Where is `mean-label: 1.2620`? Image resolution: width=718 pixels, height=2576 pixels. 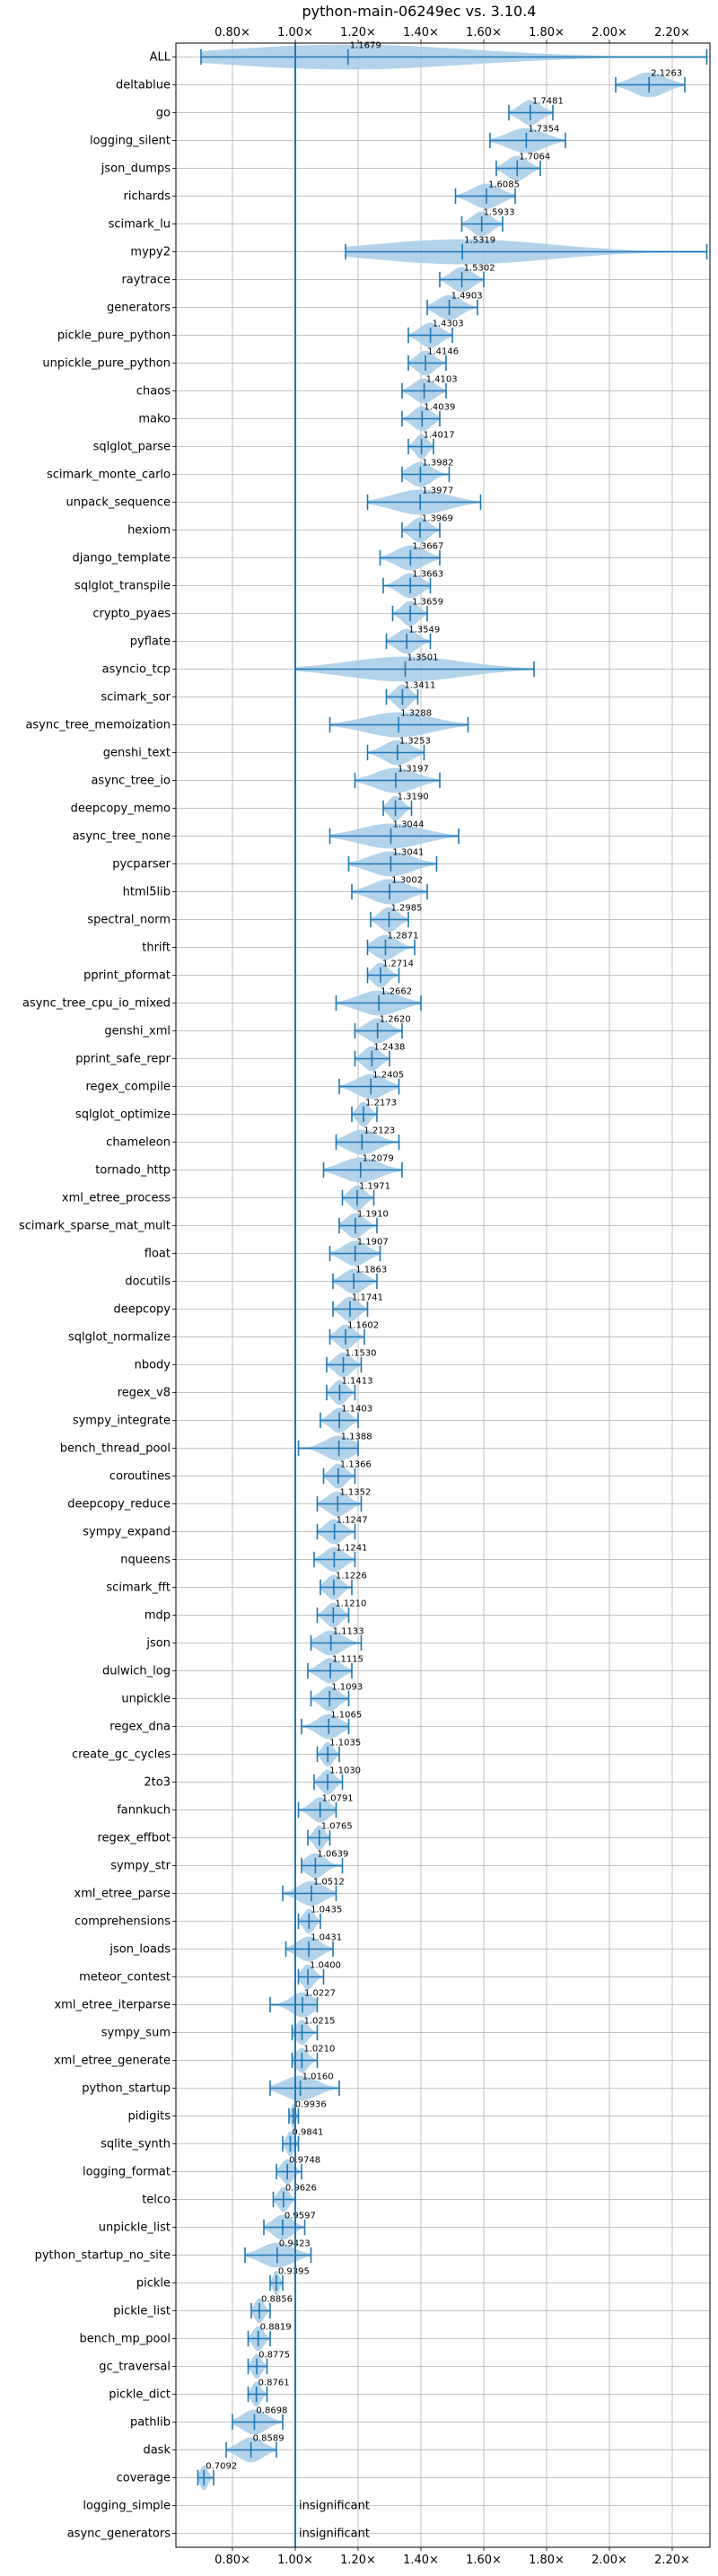 mean-label: 1.2620 is located at coordinates (395, 1020).